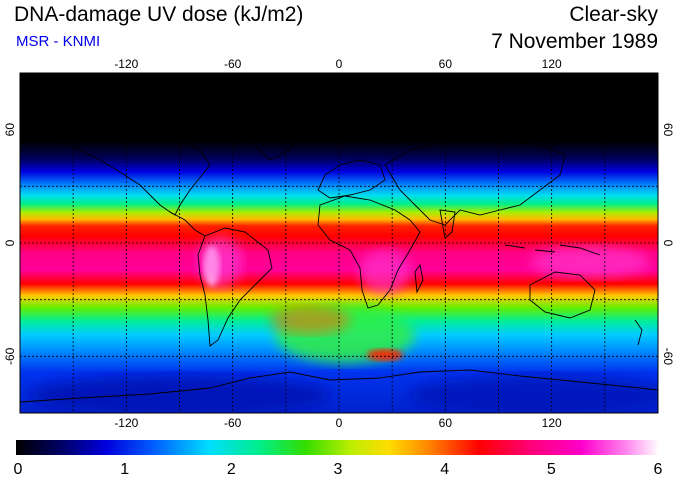 The image size is (678, 480). I want to click on colorbar-labels: 0 1 2 3 4 5 6, so click(338, 469).